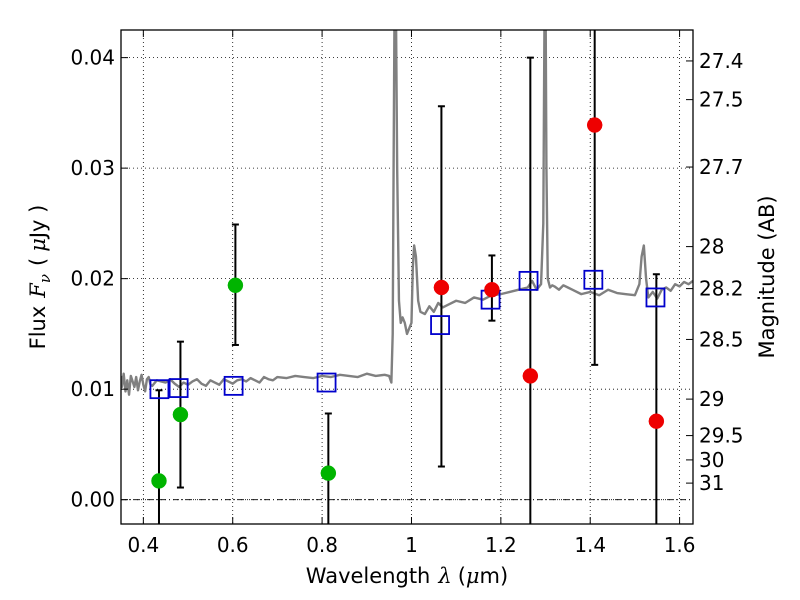 This screenshot has height=600, width=800. What do you see at coordinates (473, 576) in the screenshot?
I see `x-axis-label-mu: μ` at bounding box center [473, 576].